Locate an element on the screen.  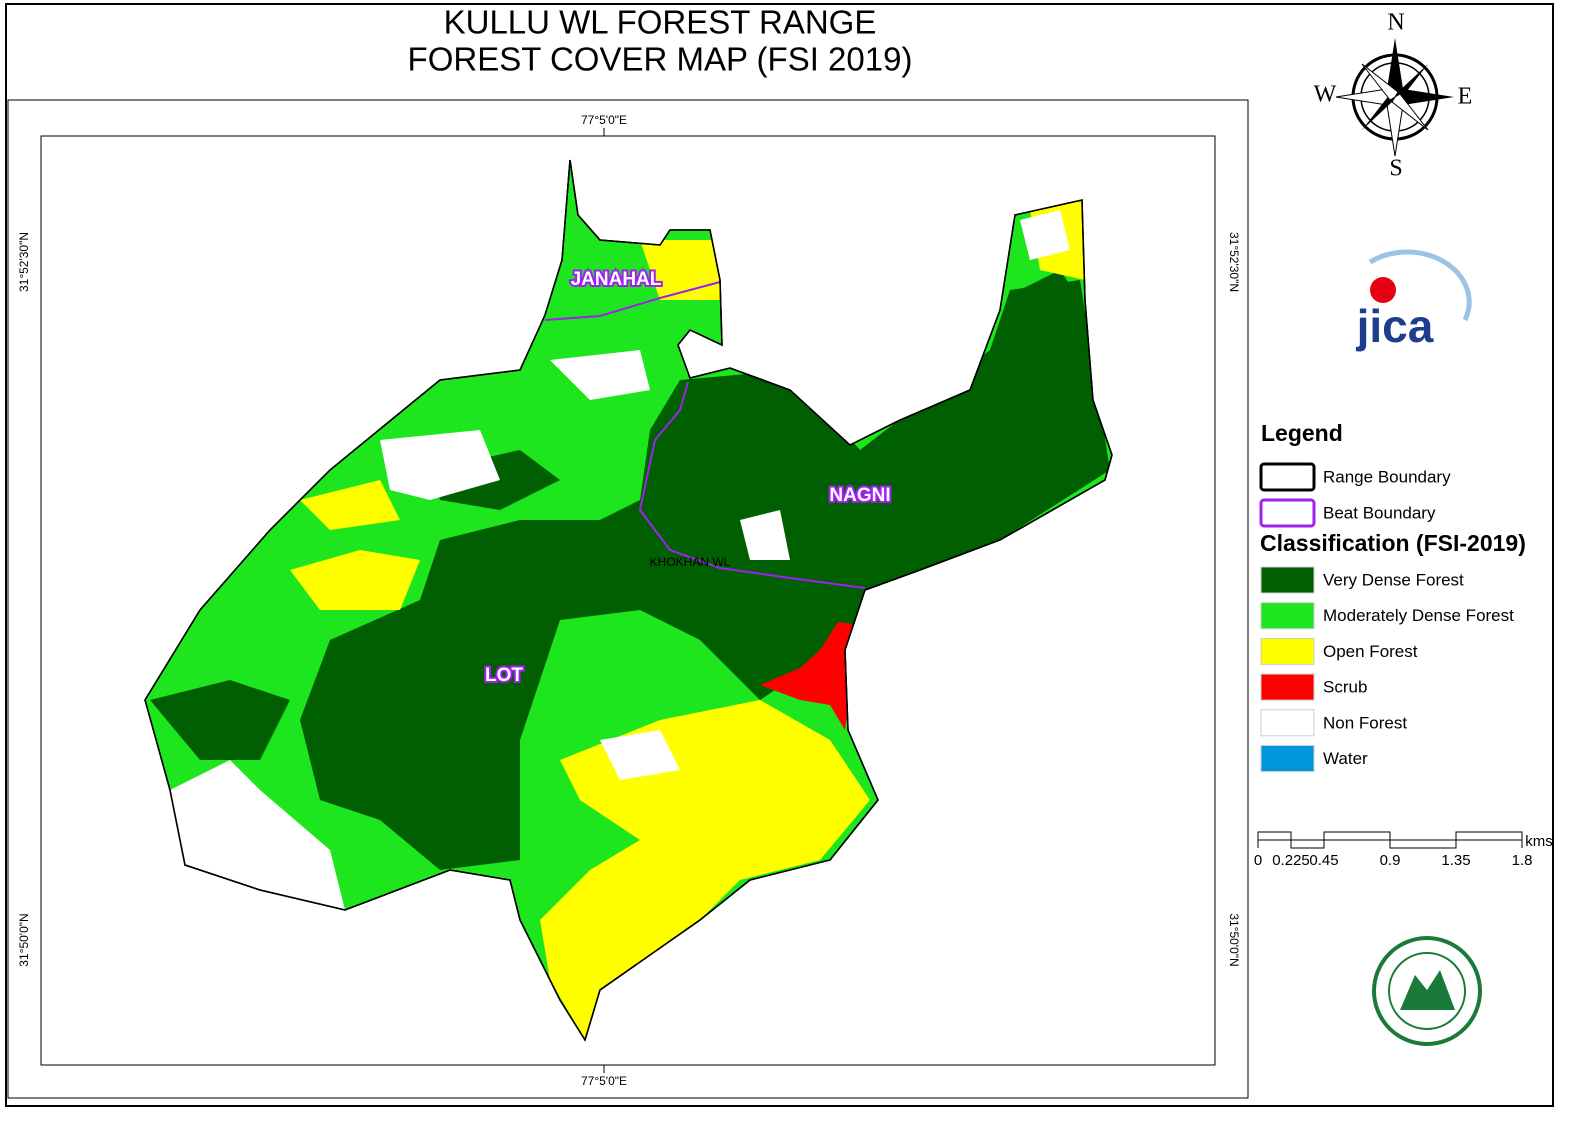
compass-letter: N is located at coordinates (1395, 23).